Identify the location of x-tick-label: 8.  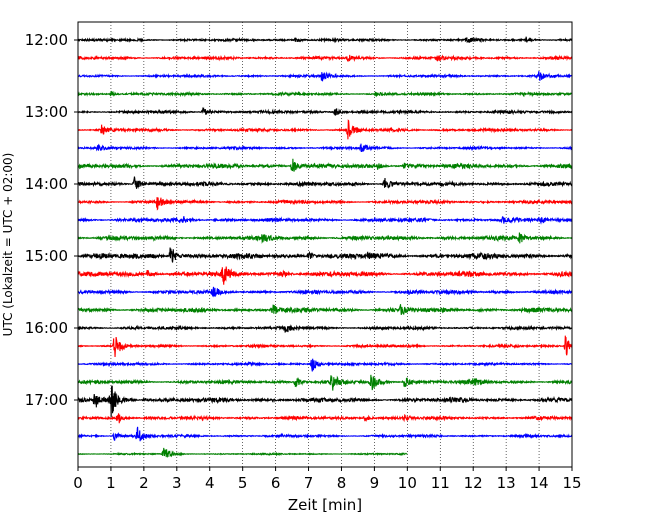
(342, 483).